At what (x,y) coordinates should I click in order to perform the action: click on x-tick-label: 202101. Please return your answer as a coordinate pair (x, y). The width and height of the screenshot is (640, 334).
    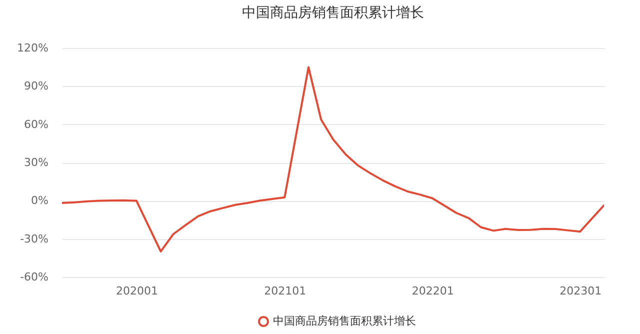
    Looking at the image, I should click on (285, 291).